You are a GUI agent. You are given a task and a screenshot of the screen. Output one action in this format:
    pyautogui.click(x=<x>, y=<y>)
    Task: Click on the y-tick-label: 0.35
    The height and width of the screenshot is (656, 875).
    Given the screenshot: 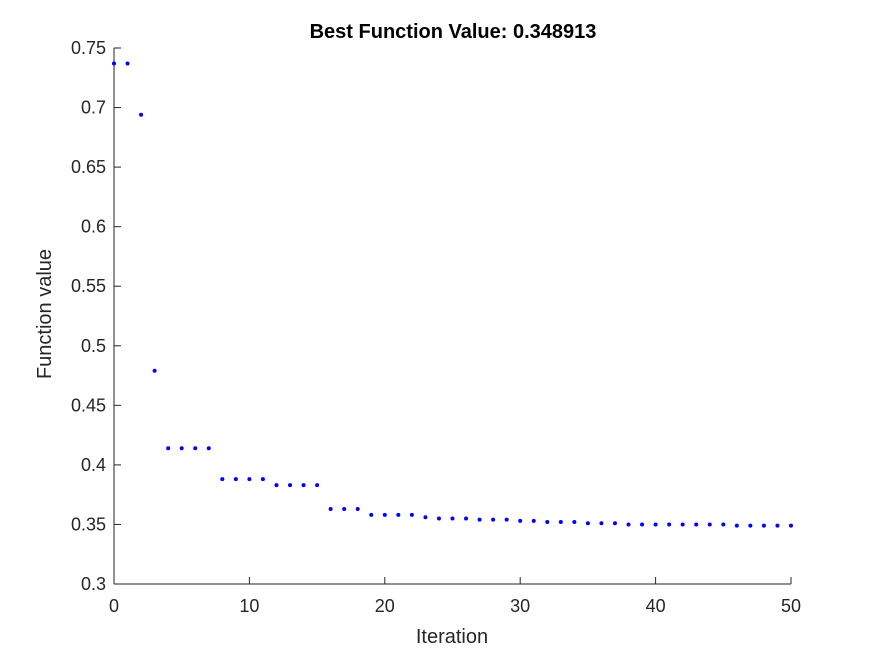 What is the action you would take?
    pyautogui.click(x=88, y=524)
    